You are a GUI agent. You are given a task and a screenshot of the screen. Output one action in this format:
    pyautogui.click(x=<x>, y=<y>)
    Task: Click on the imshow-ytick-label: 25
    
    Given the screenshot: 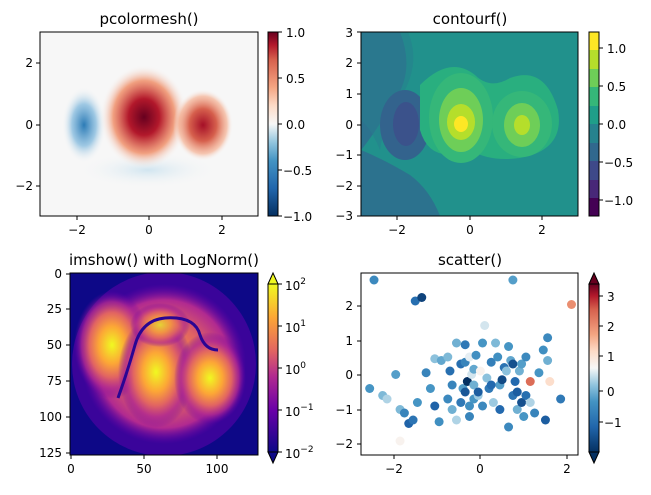 What is the action you would take?
    pyautogui.click(x=54, y=309)
    